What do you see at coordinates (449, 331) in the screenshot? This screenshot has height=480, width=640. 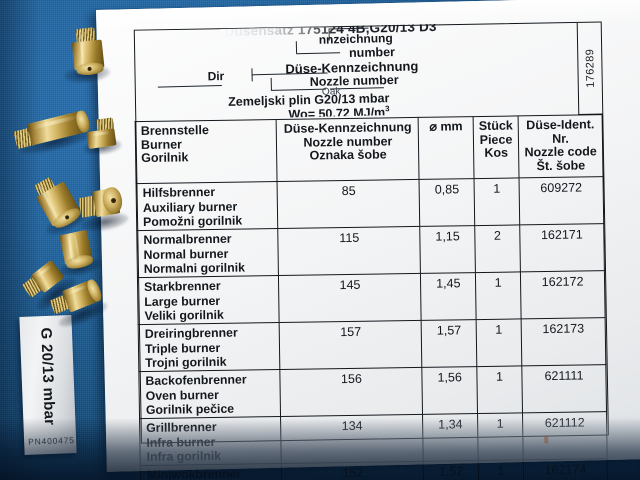 I see `diameter-value: 1,57` at bounding box center [449, 331].